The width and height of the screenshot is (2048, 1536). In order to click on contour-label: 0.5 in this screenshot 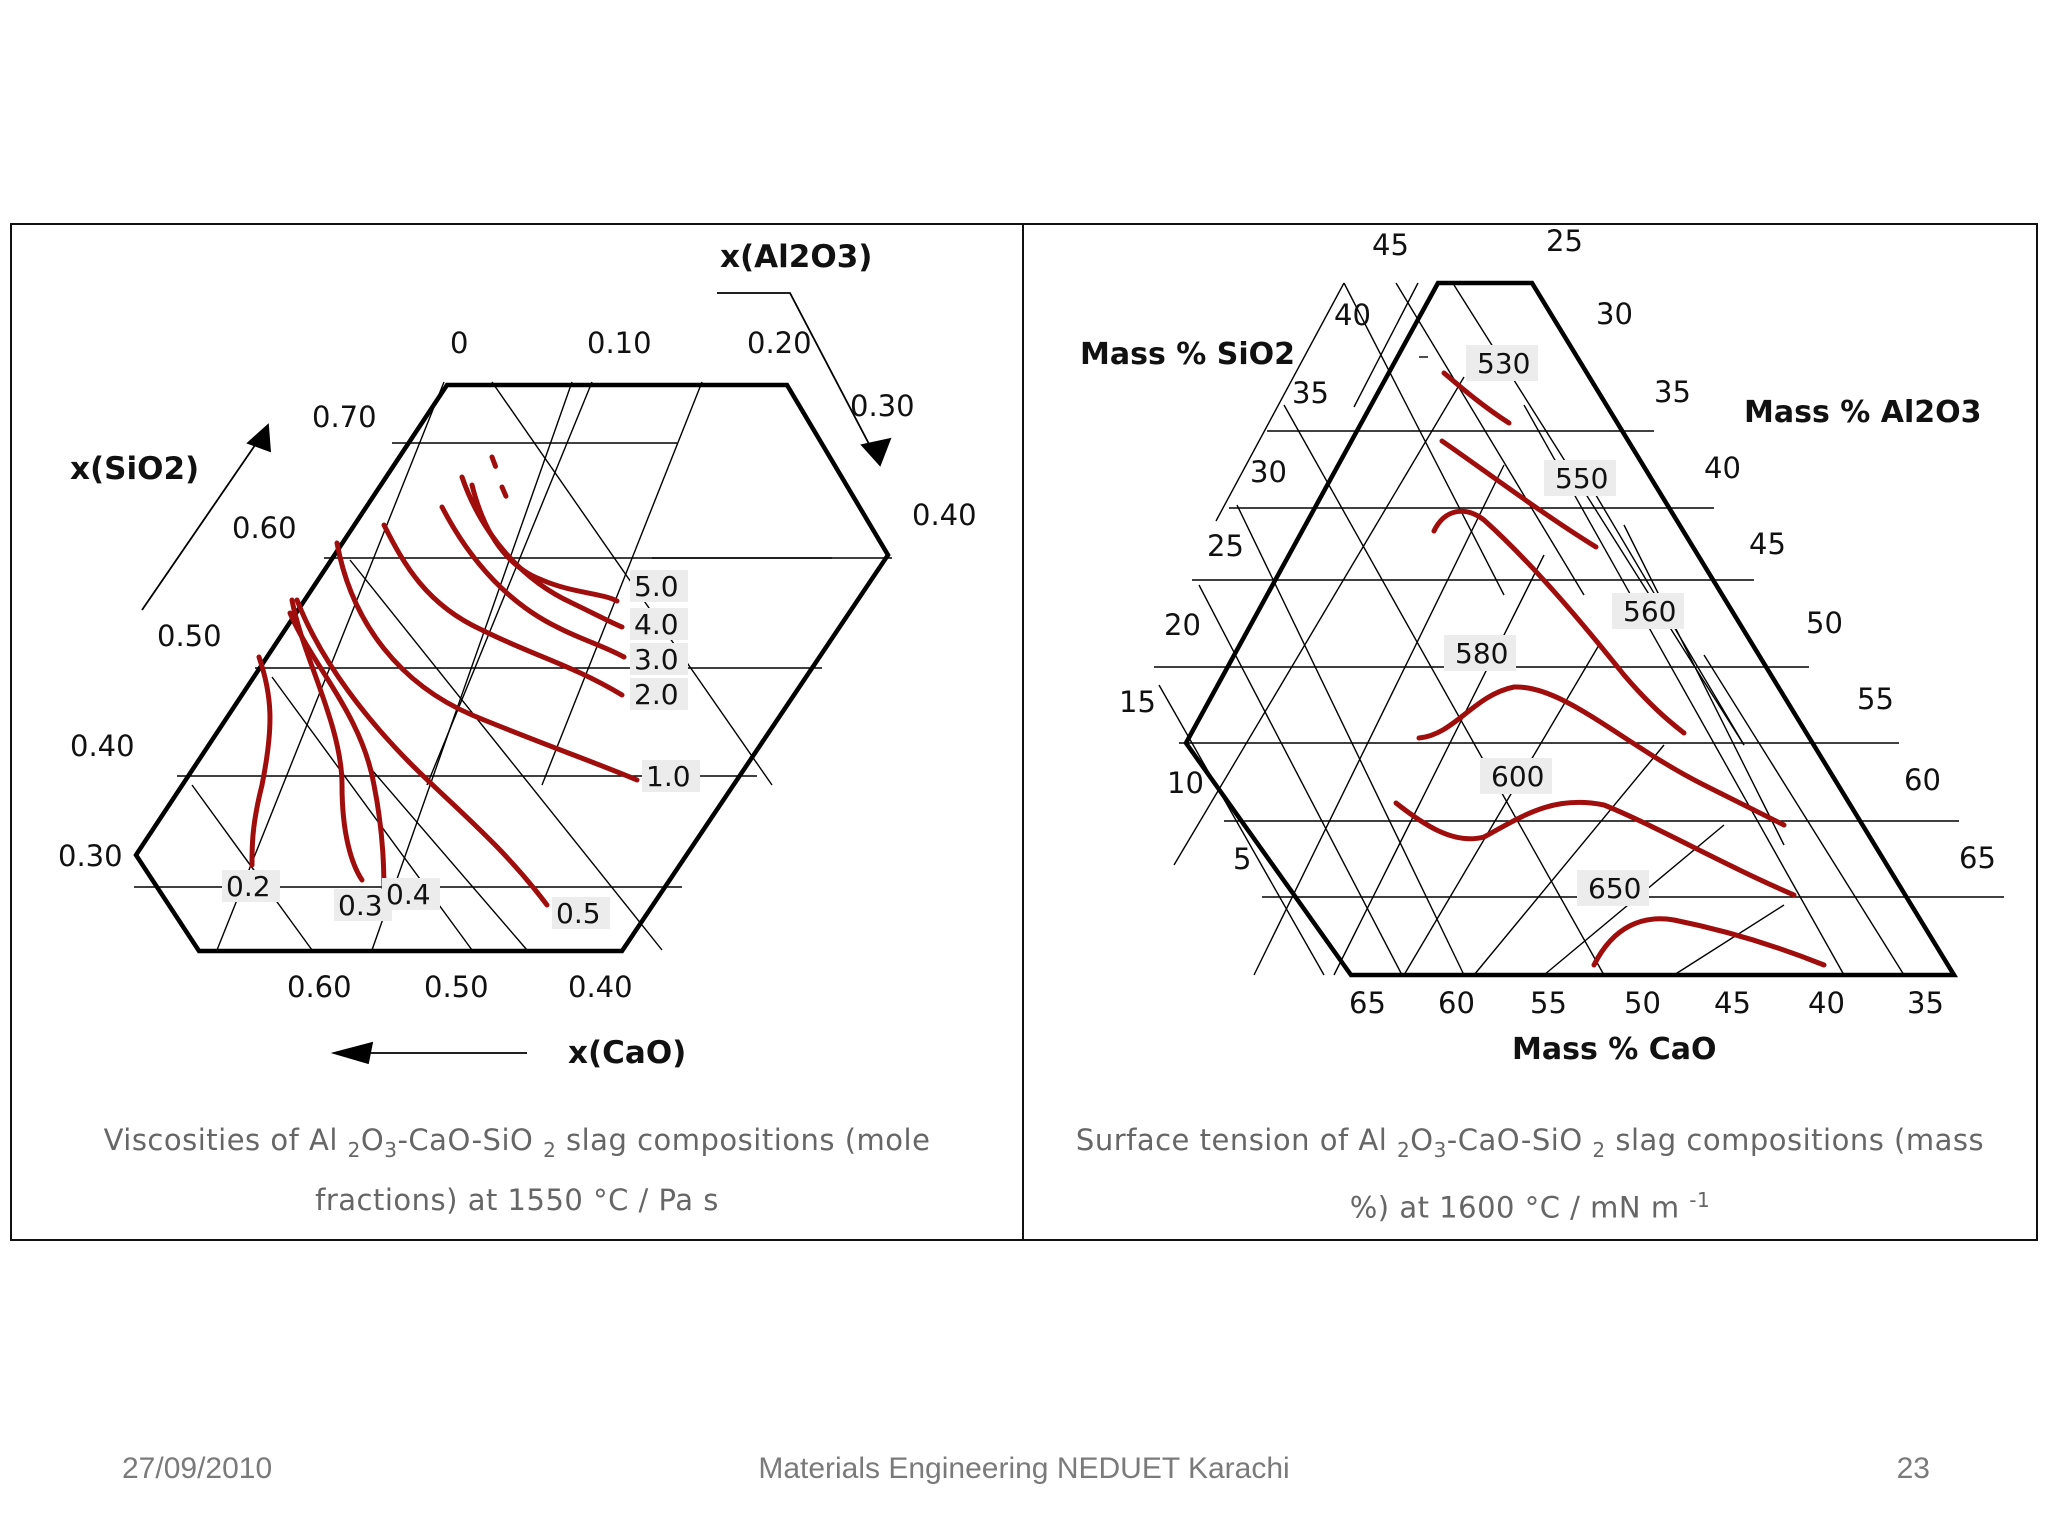, I will do `click(578, 913)`.